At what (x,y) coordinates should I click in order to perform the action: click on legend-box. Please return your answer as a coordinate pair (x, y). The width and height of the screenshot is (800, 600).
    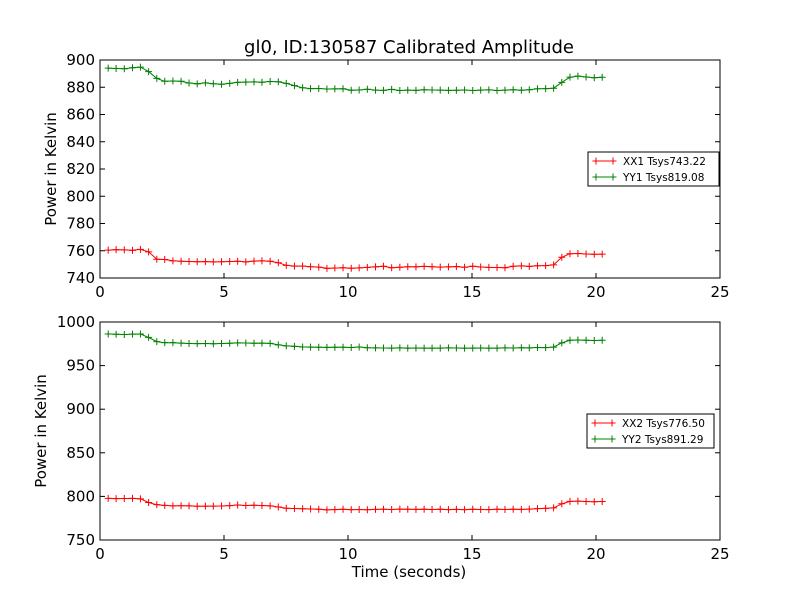
    Looking at the image, I should click on (650, 431).